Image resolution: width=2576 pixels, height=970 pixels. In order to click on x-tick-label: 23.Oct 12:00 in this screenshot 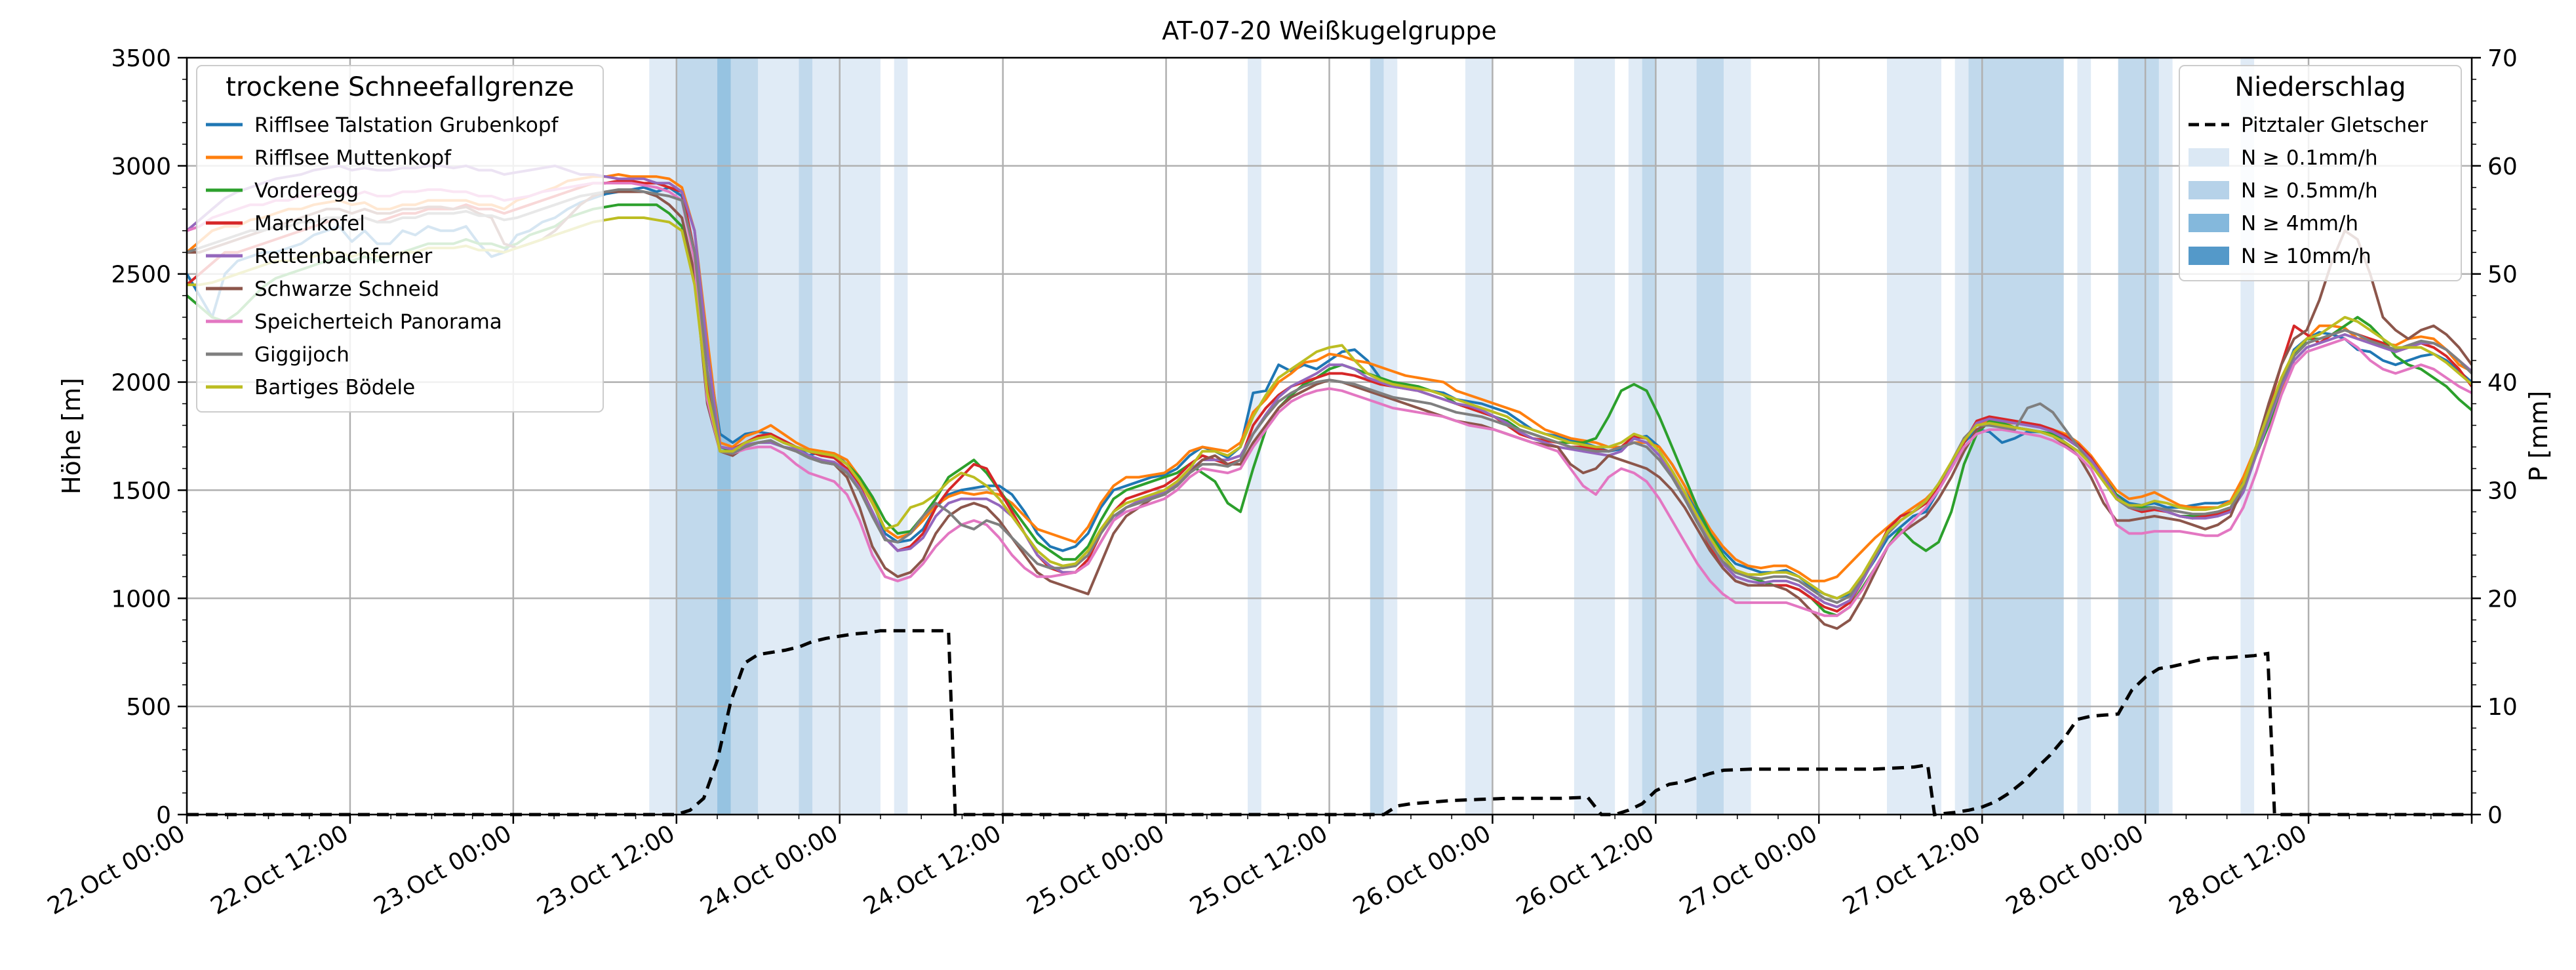, I will do `click(606, 870)`.